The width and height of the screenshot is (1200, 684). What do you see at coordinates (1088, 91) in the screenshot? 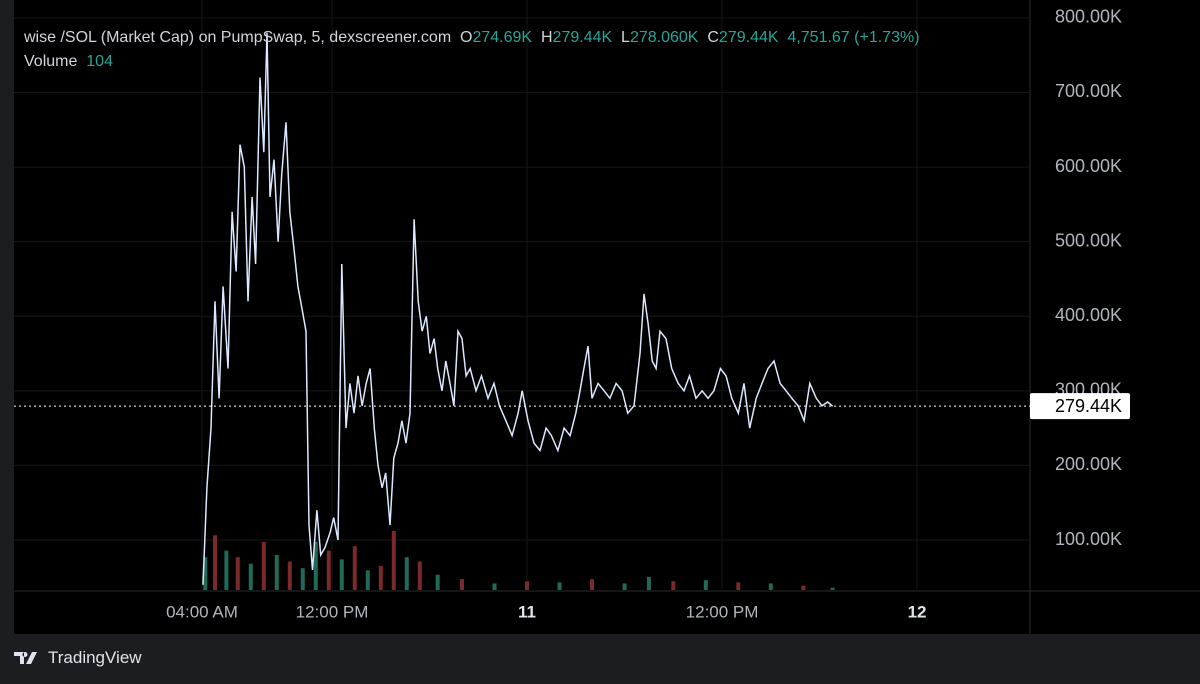
I see `y-tick-label: 700.00K` at bounding box center [1088, 91].